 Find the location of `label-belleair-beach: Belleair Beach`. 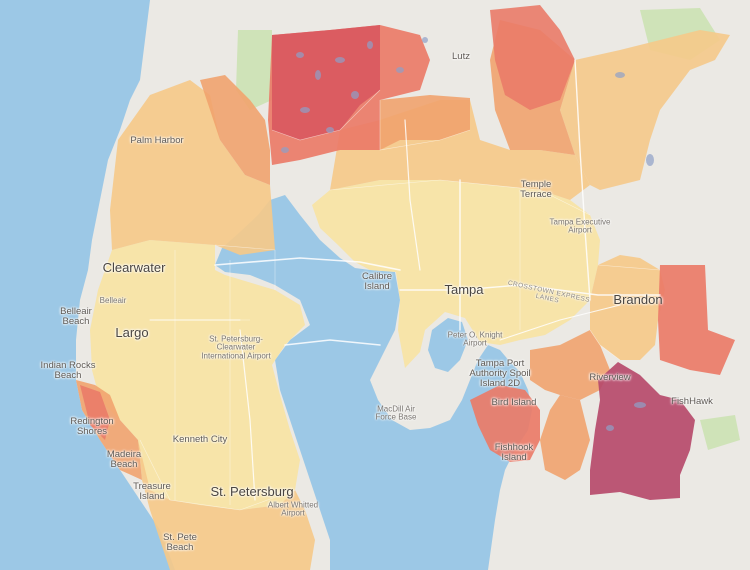

label-belleair-beach: Belleair Beach is located at coordinates (76, 316).